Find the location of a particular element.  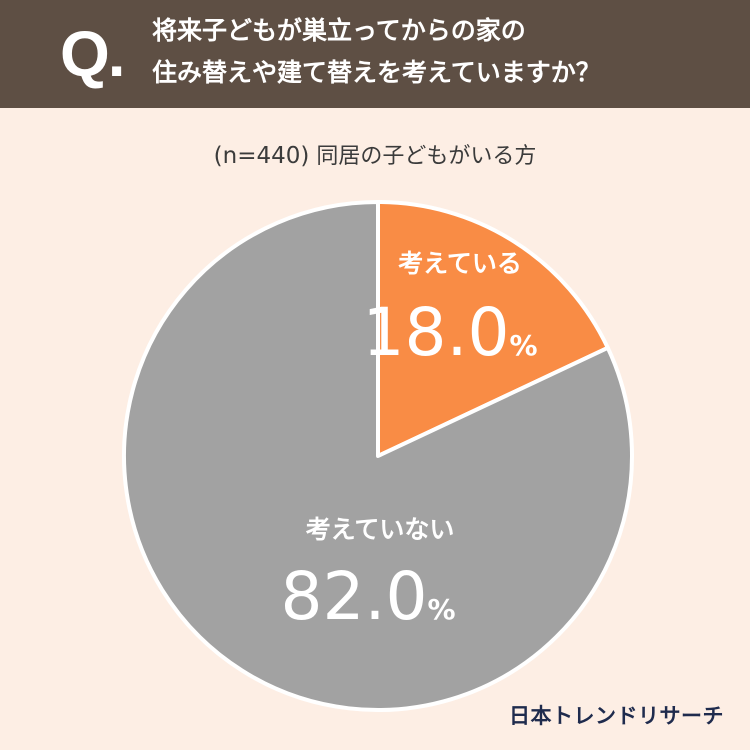

slice-label-1: 考えている is located at coordinates (460, 263).